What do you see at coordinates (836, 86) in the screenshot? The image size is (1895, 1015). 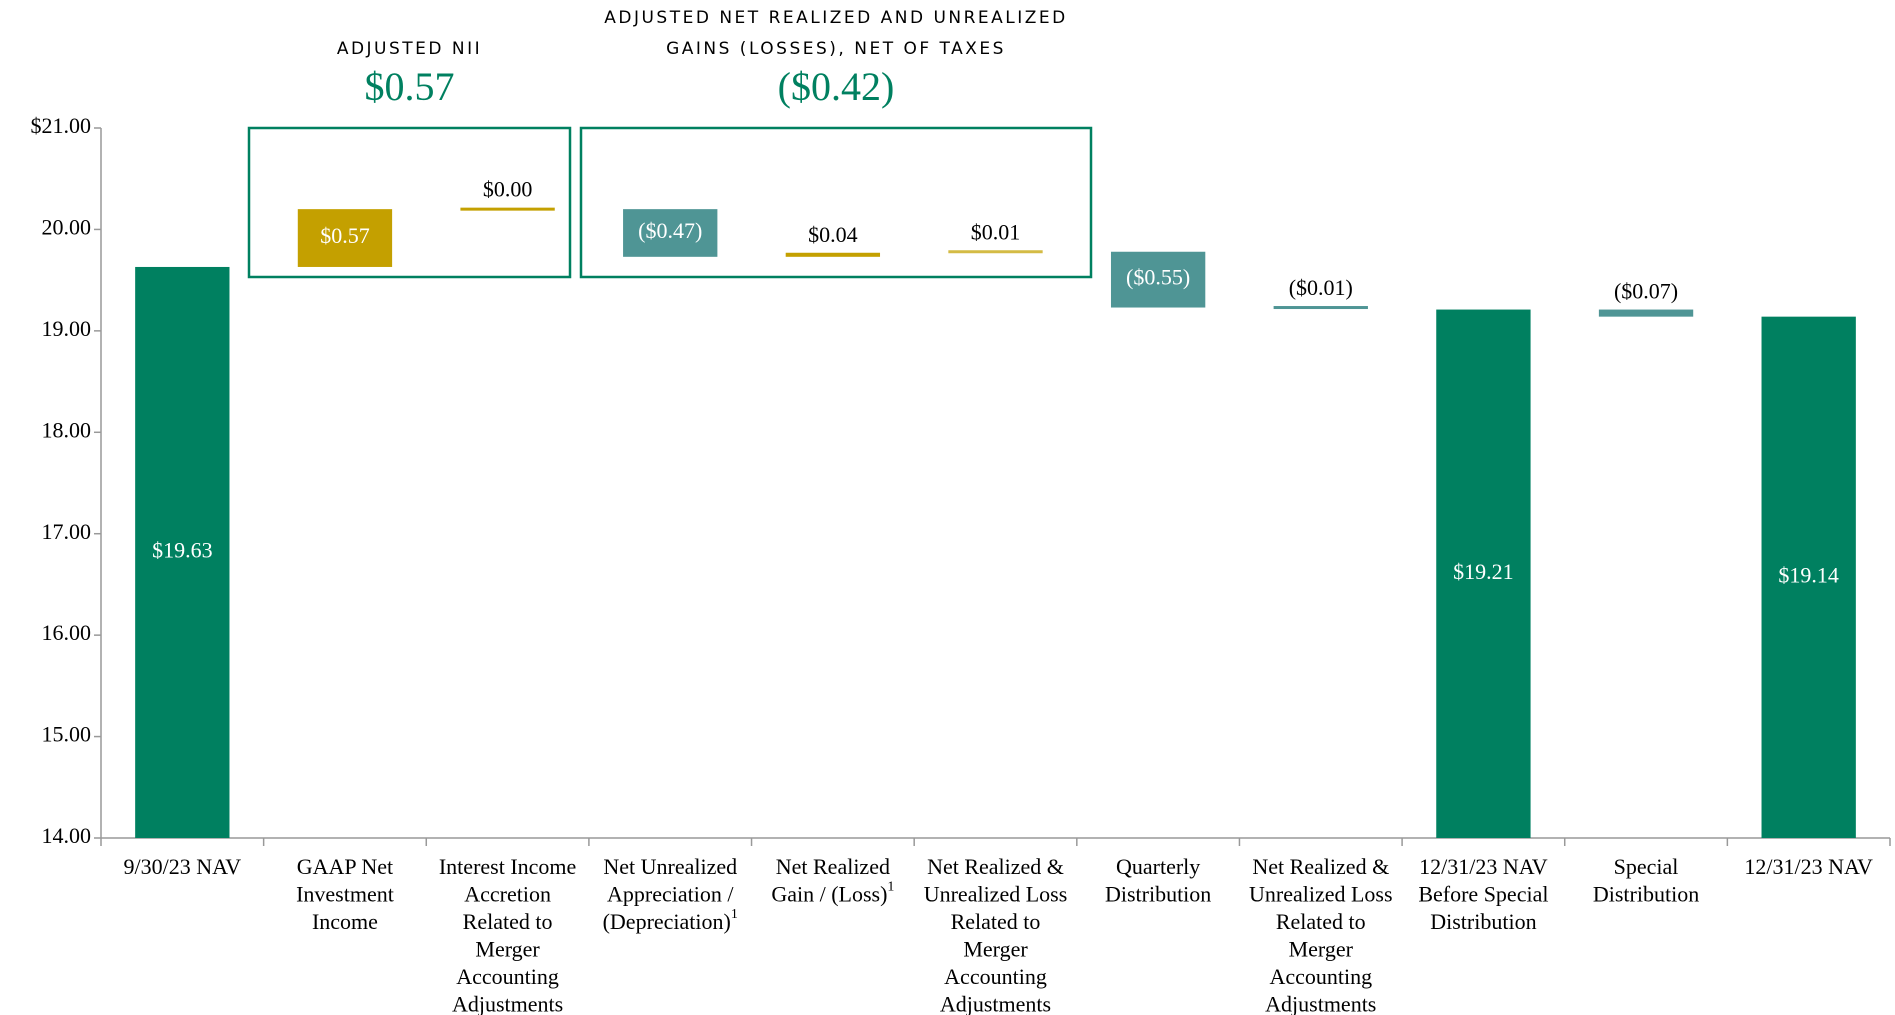 I see `group-value: ($0.42)` at bounding box center [836, 86].